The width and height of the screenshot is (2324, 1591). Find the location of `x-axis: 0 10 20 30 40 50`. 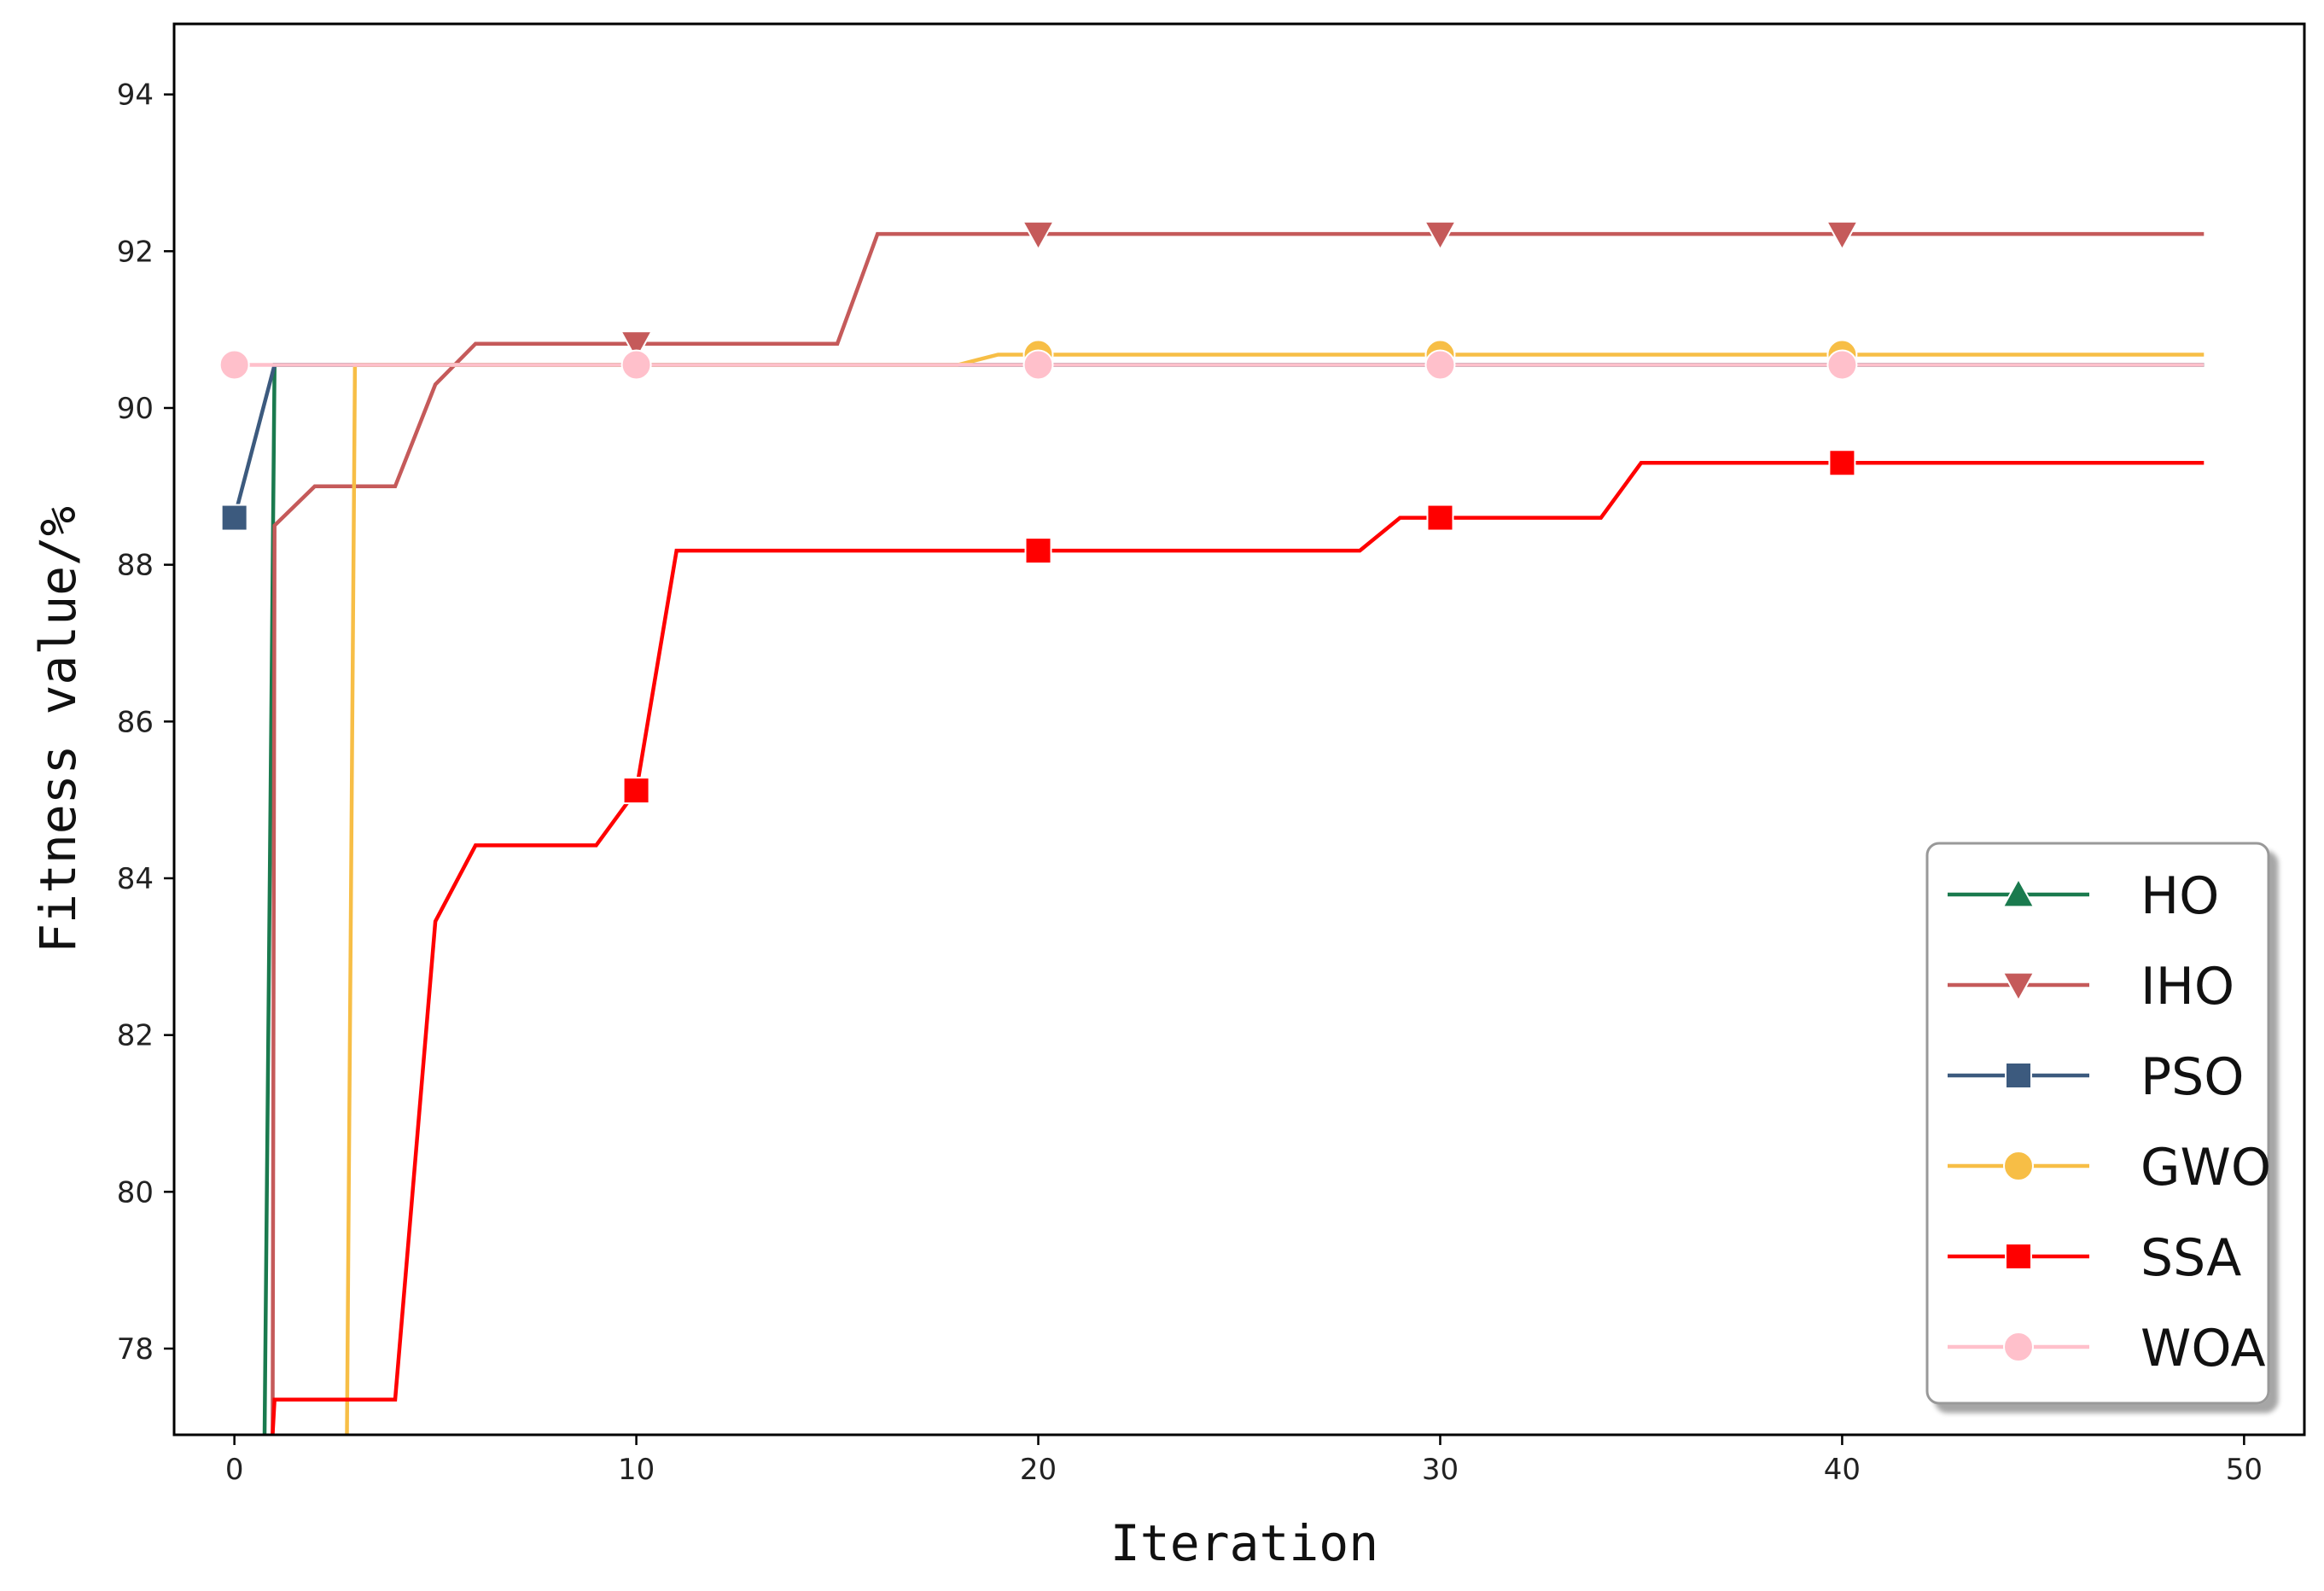

x-axis: 0 10 20 30 40 50 is located at coordinates (1244, 1461).